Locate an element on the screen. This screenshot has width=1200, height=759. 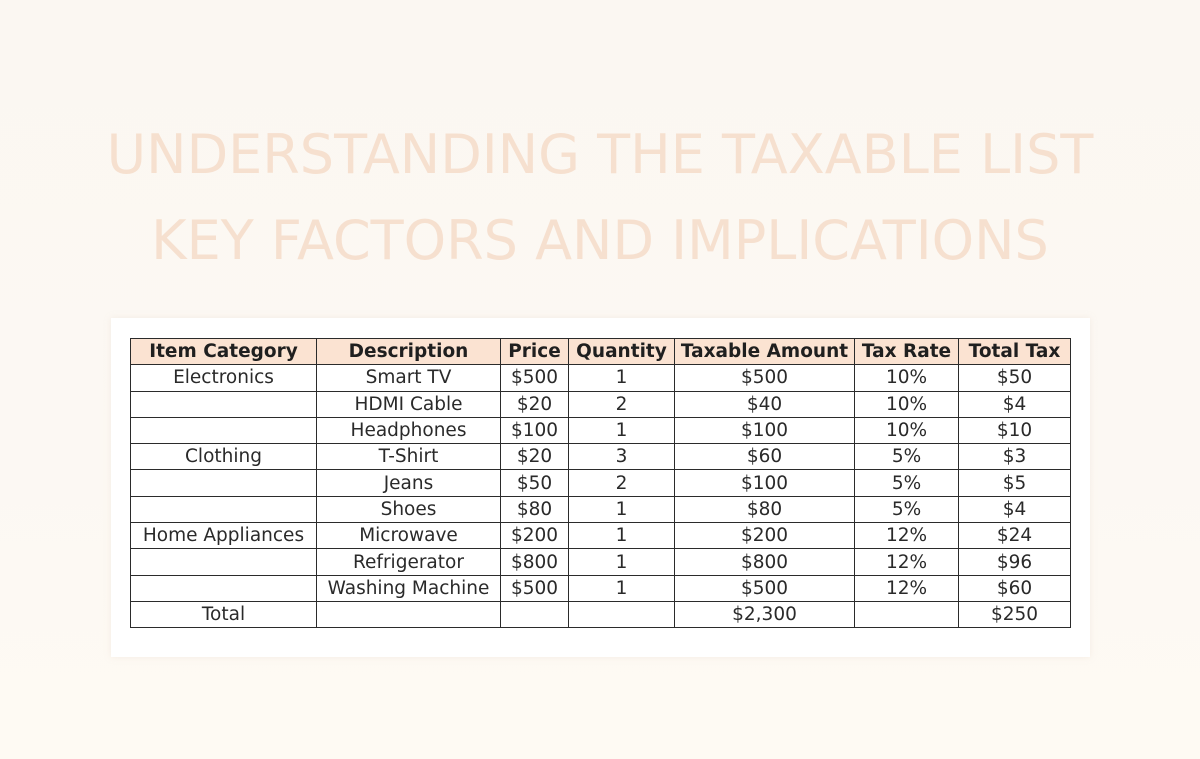
table-row: Headphones $100 1 $100 10% $10 is located at coordinates (600, 430).